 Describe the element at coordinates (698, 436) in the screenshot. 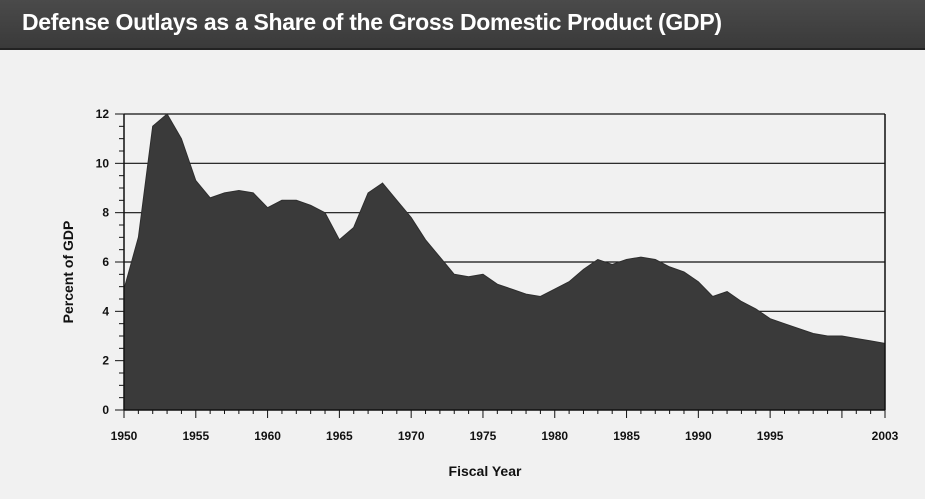

I see `x-tick-label: 1990` at that location.